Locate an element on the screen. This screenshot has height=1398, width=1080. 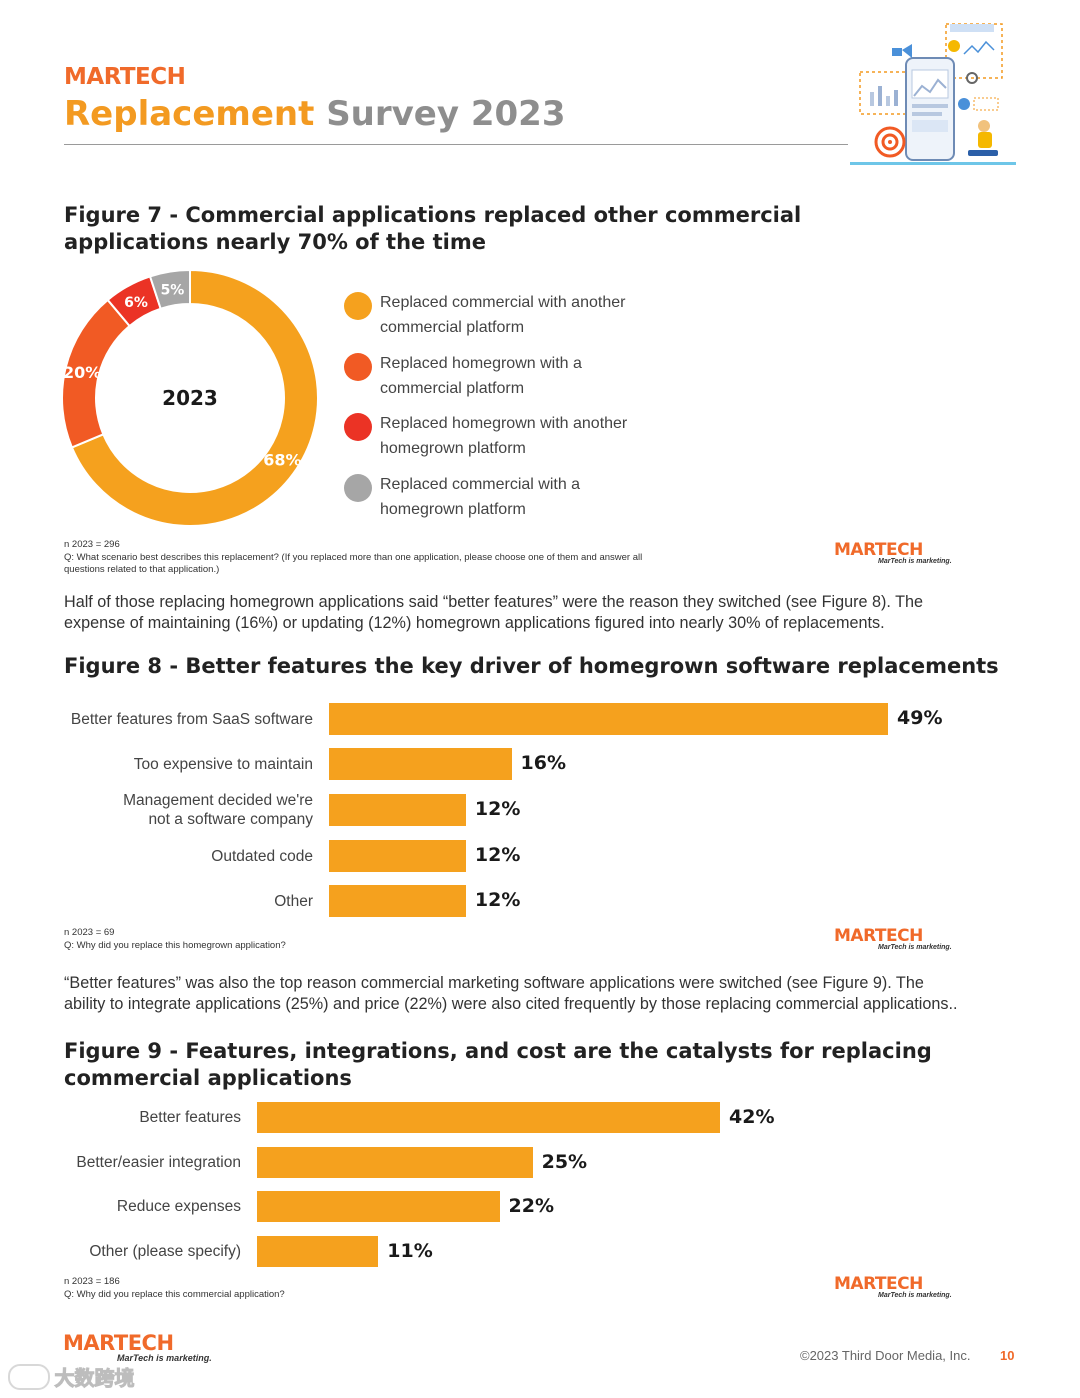
header-rule is located at coordinates (456, 144).